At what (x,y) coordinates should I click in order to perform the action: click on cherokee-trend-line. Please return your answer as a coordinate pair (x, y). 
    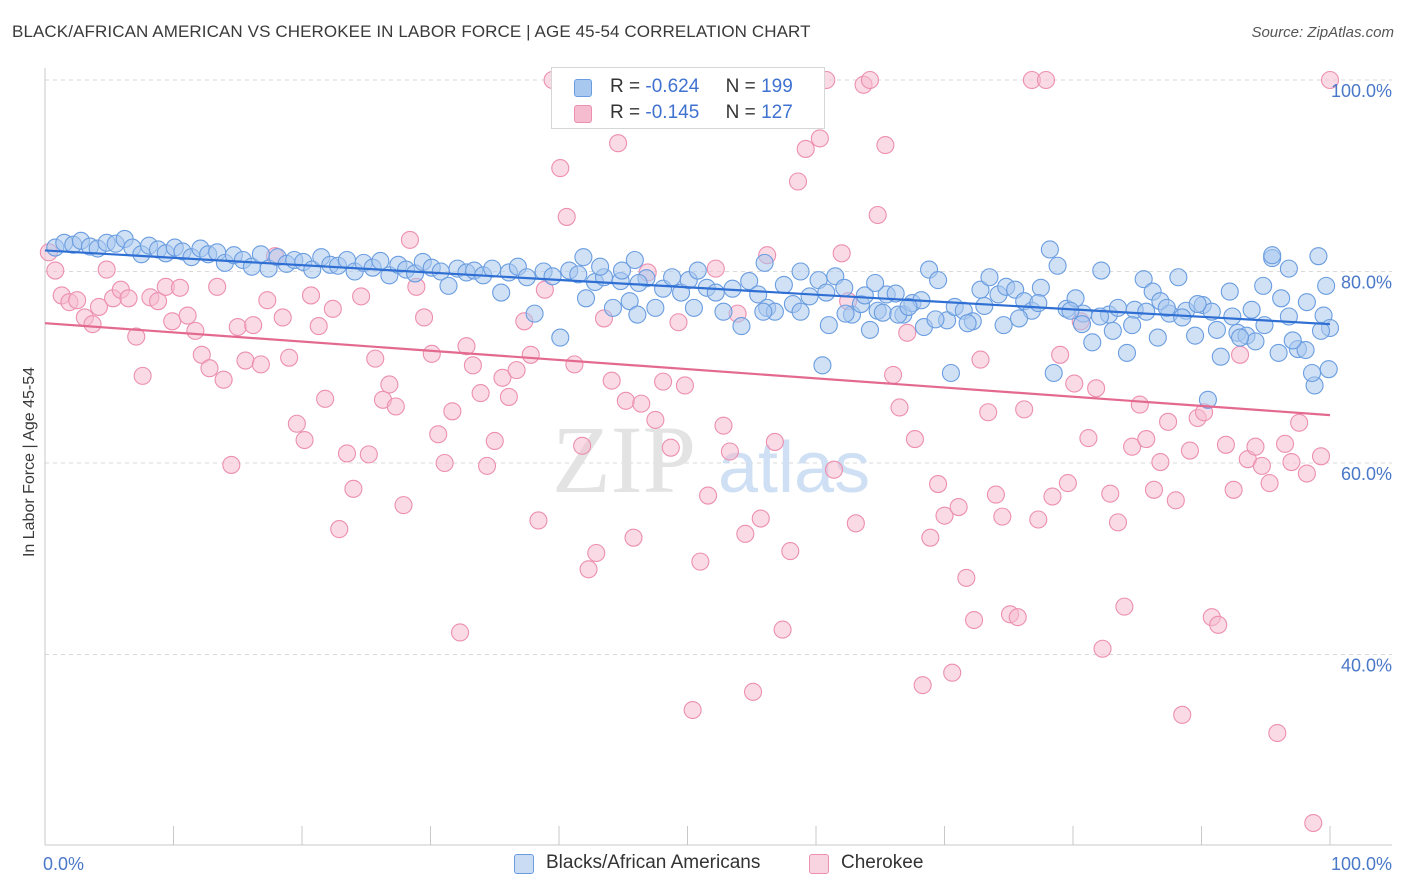
    Looking at the image, I should click on (687, 369).